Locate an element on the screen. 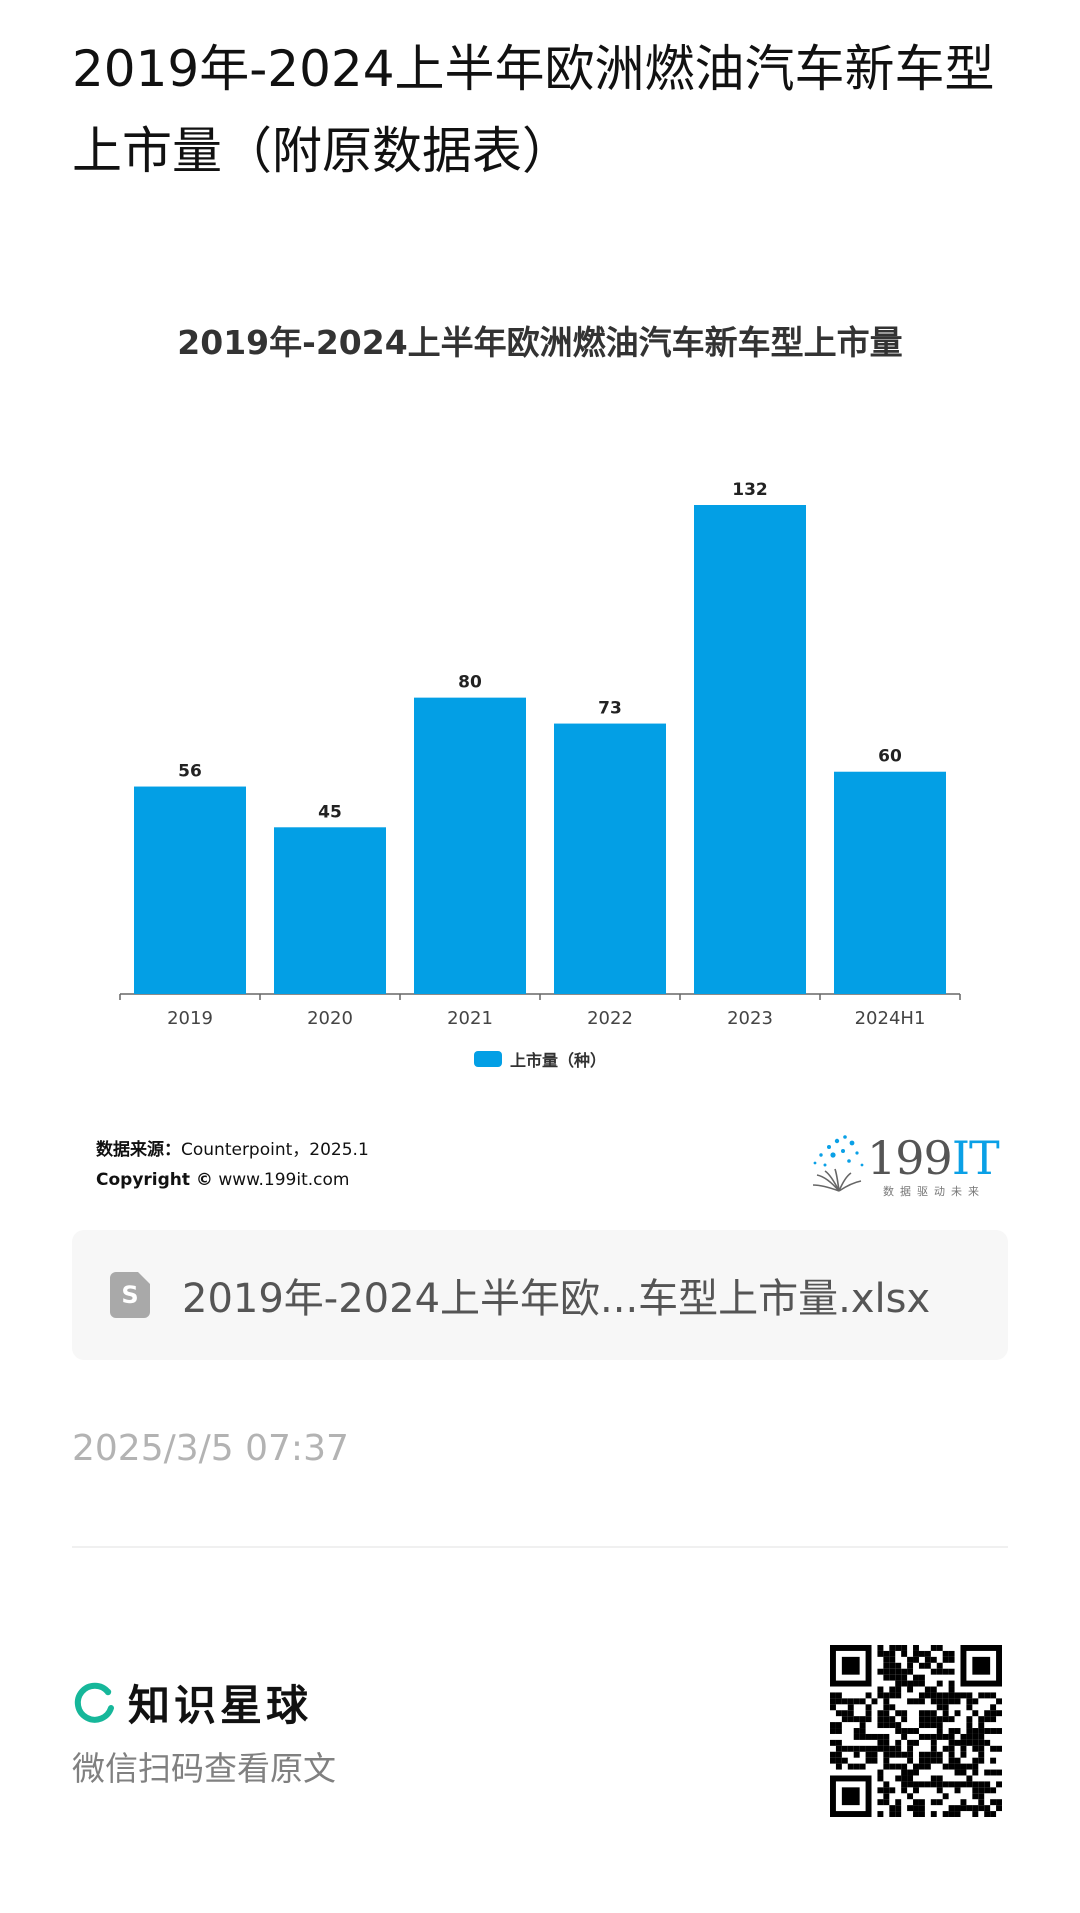 This screenshot has height=1913, width=1080. data-label: 80 is located at coordinates (470, 683).